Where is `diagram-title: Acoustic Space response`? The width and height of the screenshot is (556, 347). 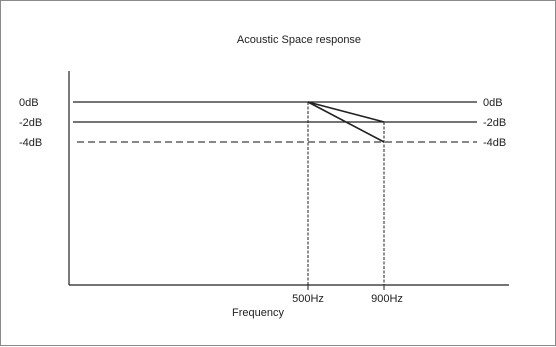 diagram-title: Acoustic Space response is located at coordinates (299, 40).